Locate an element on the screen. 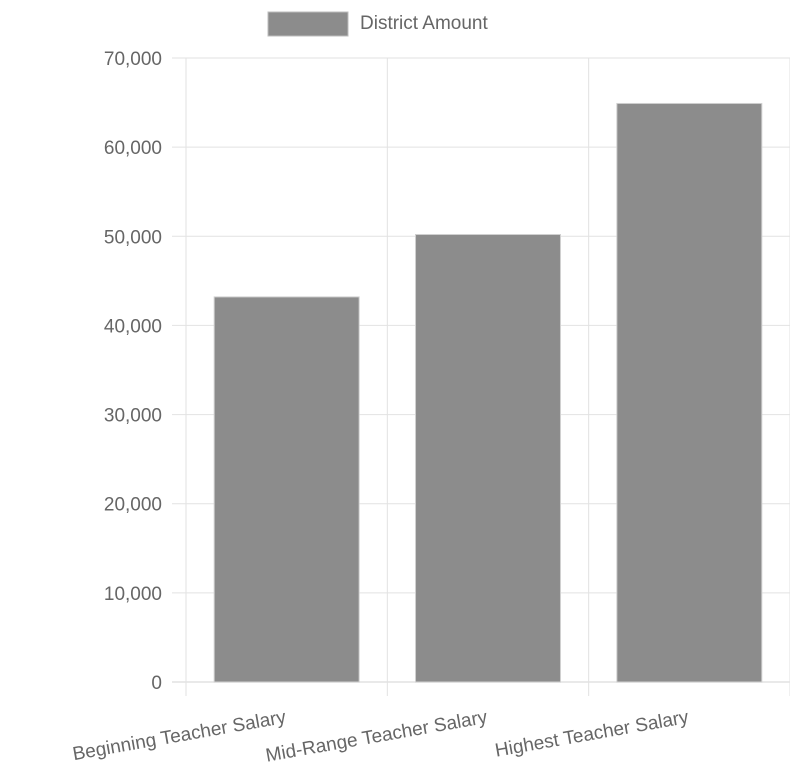 This screenshot has width=790, height=784. x-tick-label: Beginning Teacher Salary is located at coordinates (179, 736).